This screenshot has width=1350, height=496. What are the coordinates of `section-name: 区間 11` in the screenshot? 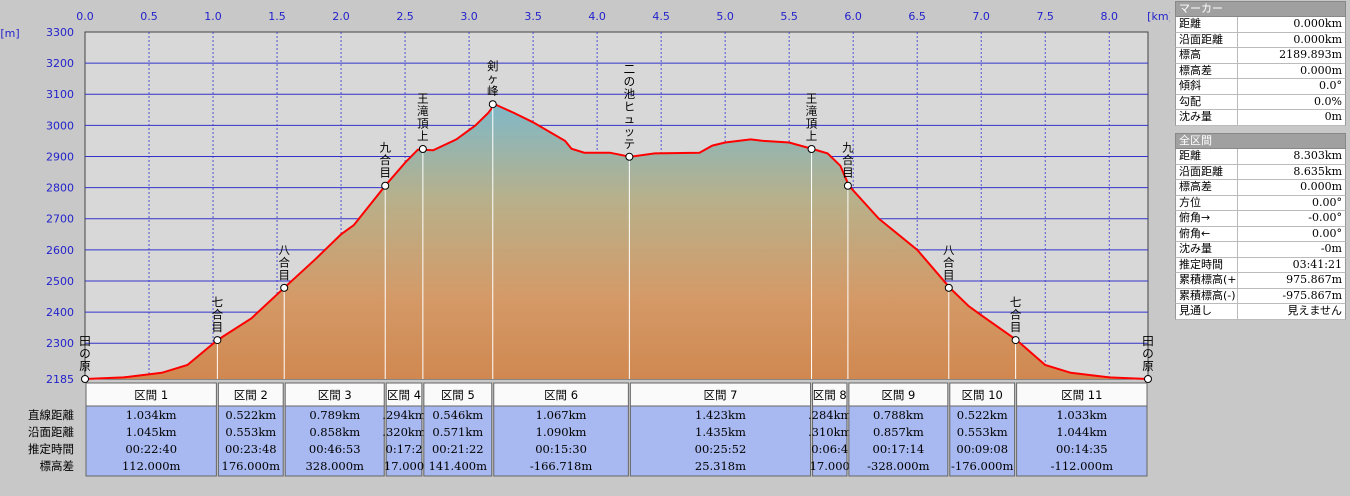 It's located at (1081, 395).